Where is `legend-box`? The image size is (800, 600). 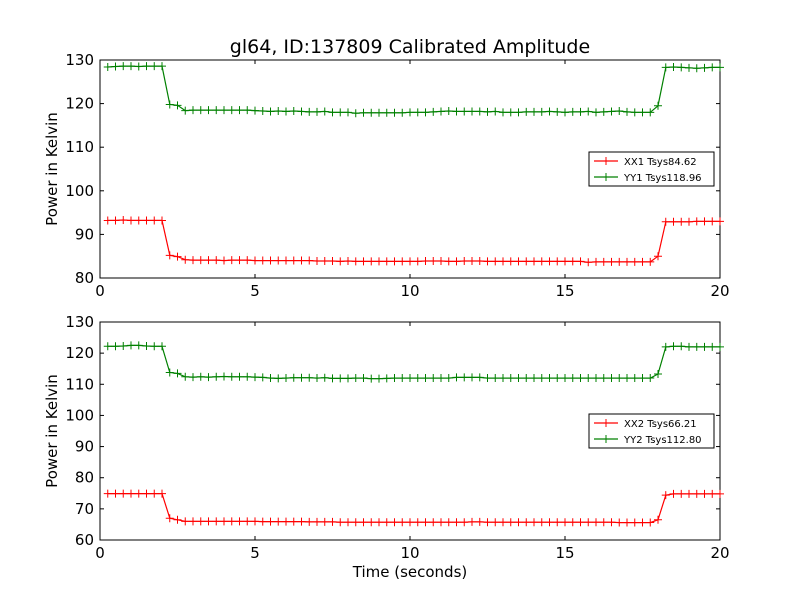 legend-box is located at coordinates (651, 169).